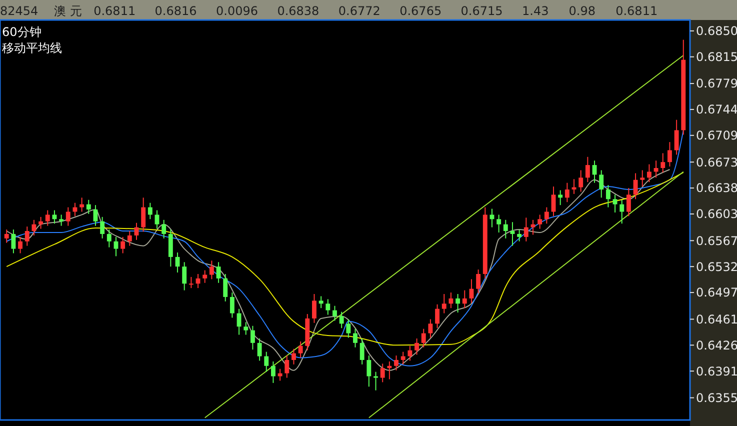 The image size is (737, 426). What do you see at coordinates (716, 371) in the screenshot?
I see `y-tick-label: 0.6391` at bounding box center [716, 371].